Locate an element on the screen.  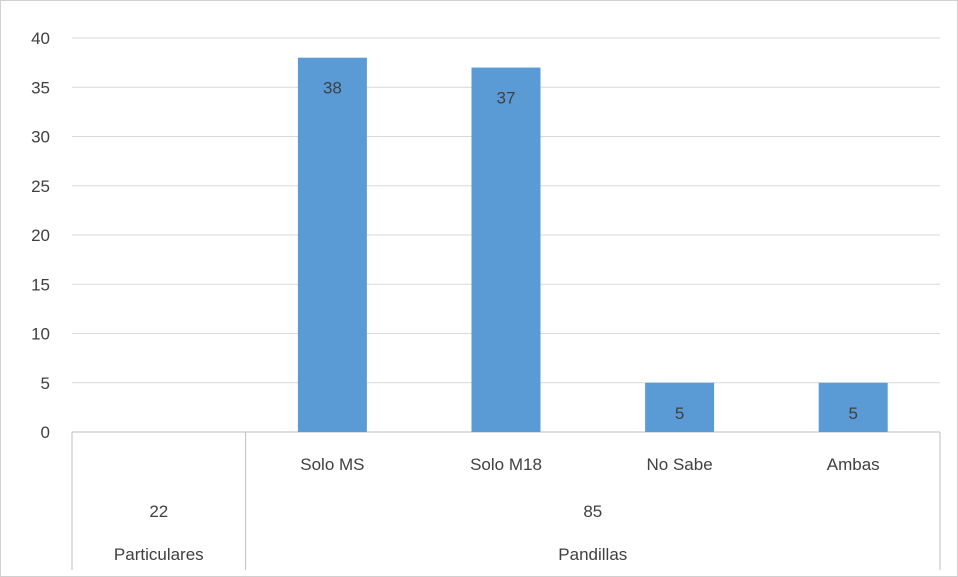
y-axis: 0 5 10 15 20 25 30 35 40 is located at coordinates (40, 235).